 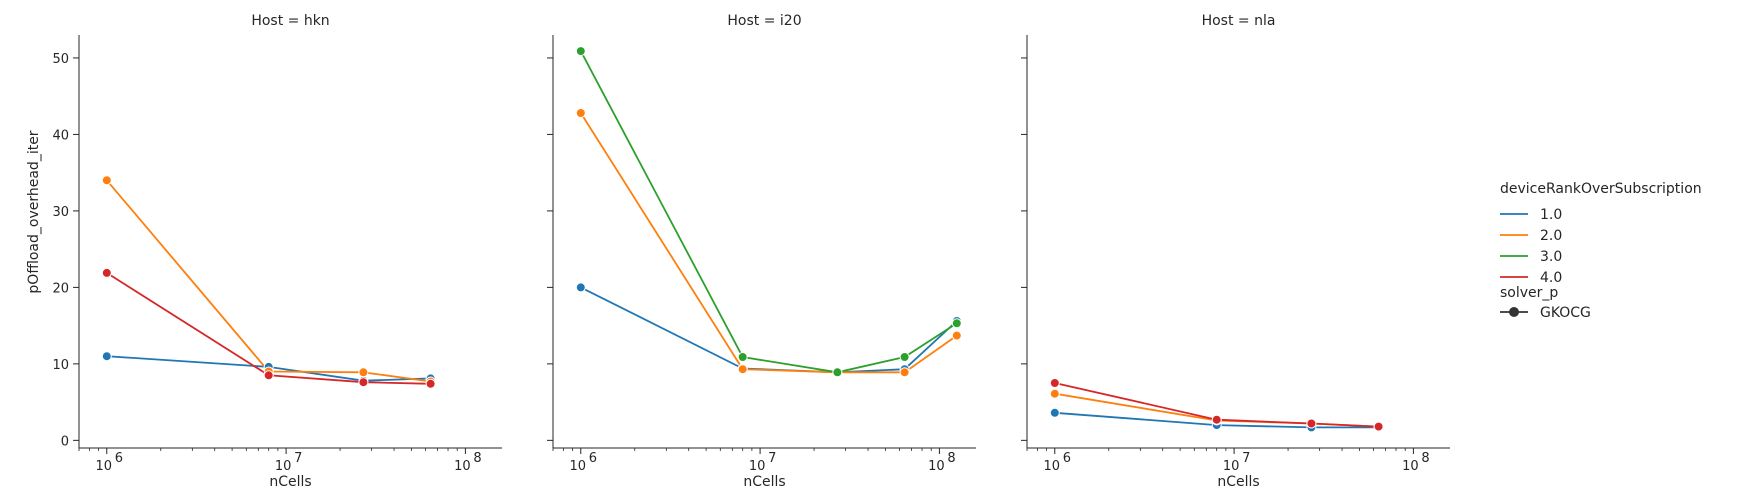 I want to click on panel-title: Host = i20, so click(x=764, y=21).